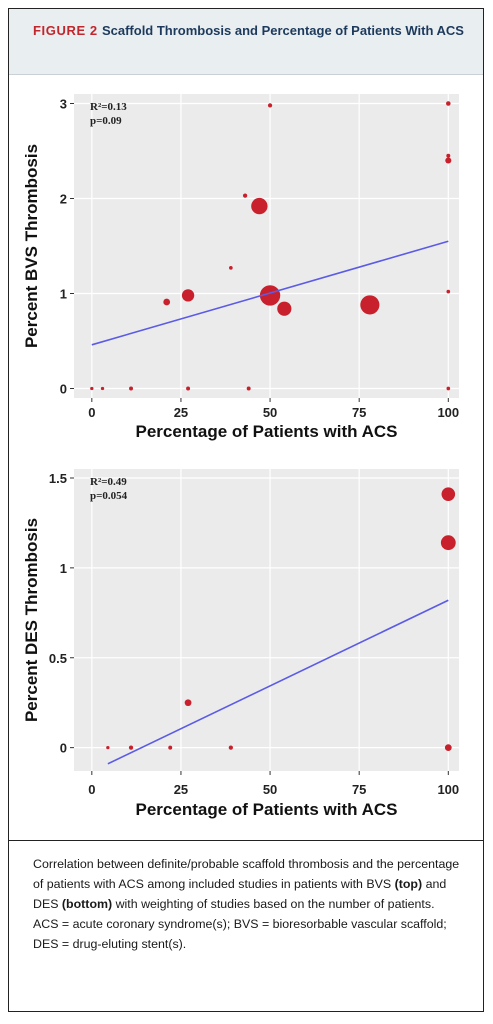 This screenshot has height=1024, width=493. What do you see at coordinates (67, 30) in the screenshot?
I see `figure-label: FIGURE 2` at bounding box center [67, 30].